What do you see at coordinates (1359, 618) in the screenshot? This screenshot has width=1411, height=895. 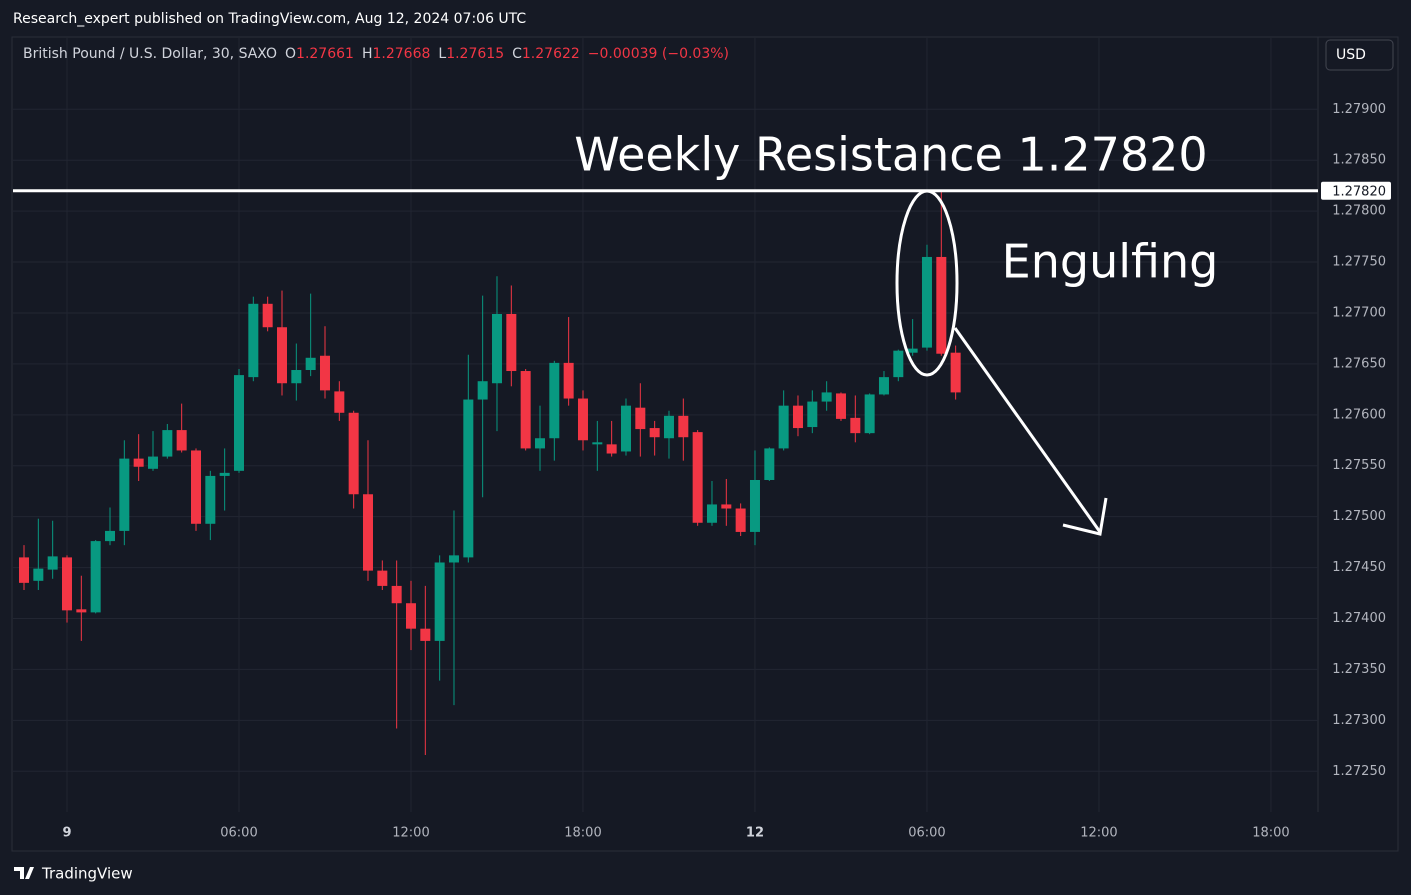 I see `y-tick-label: 1.27400` at bounding box center [1359, 618].